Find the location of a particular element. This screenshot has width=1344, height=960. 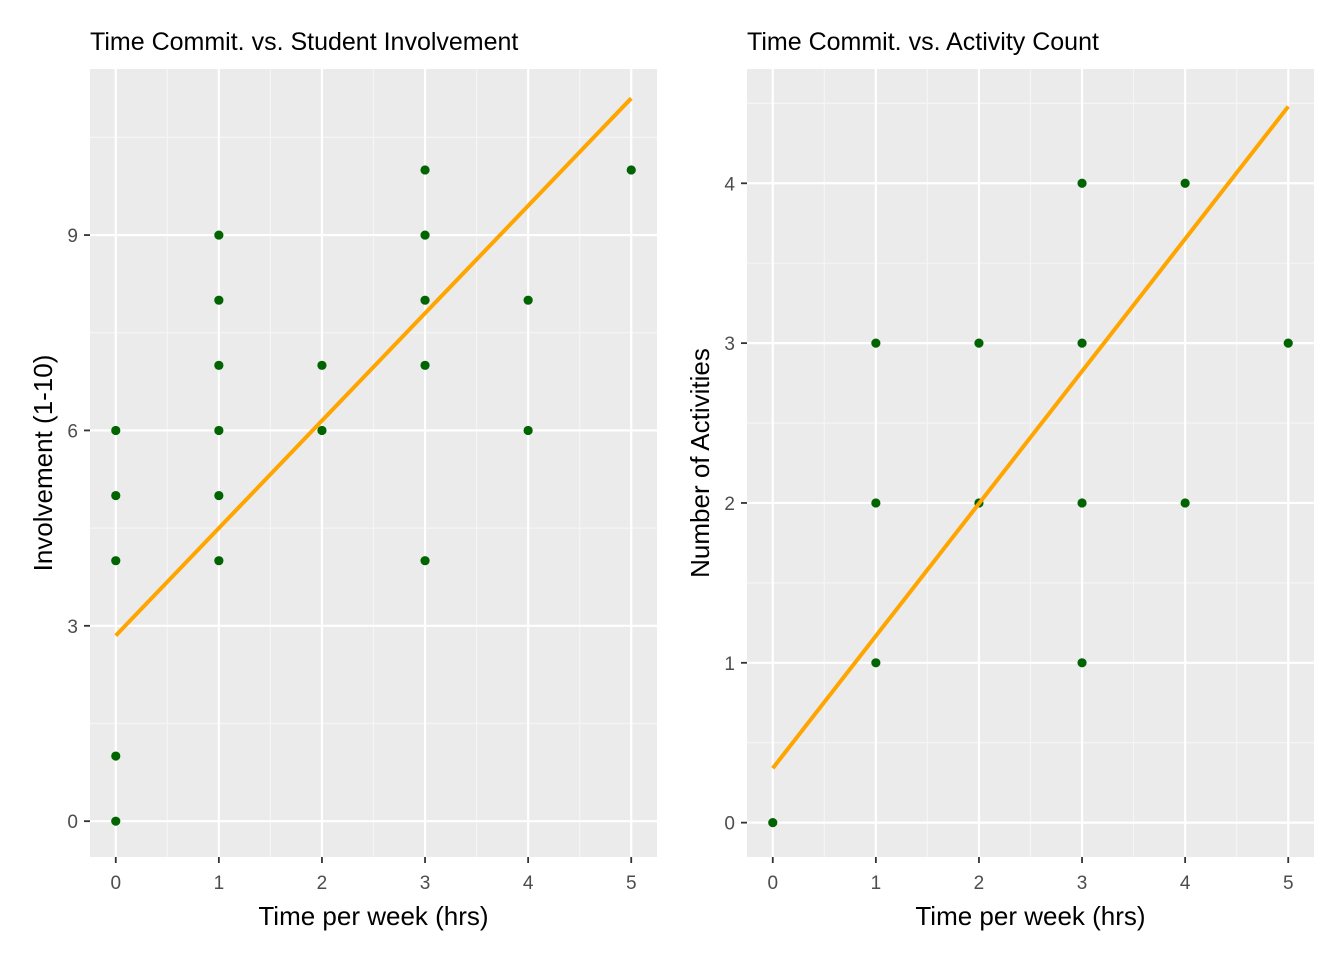

chart-title: Time Commit. vs. Student Involvement is located at coordinates (304, 42).